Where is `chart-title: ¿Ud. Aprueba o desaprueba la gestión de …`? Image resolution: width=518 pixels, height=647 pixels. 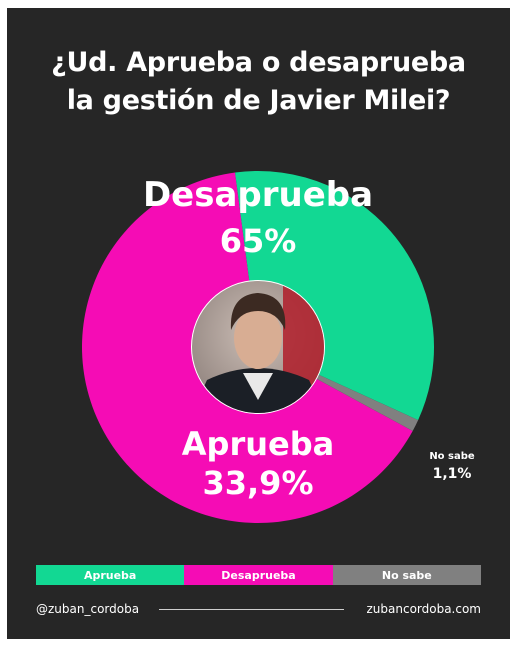
chart-title: ¿Ud. Aprueba o desaprueba la gestión de … is located at coordinates (258, 82).